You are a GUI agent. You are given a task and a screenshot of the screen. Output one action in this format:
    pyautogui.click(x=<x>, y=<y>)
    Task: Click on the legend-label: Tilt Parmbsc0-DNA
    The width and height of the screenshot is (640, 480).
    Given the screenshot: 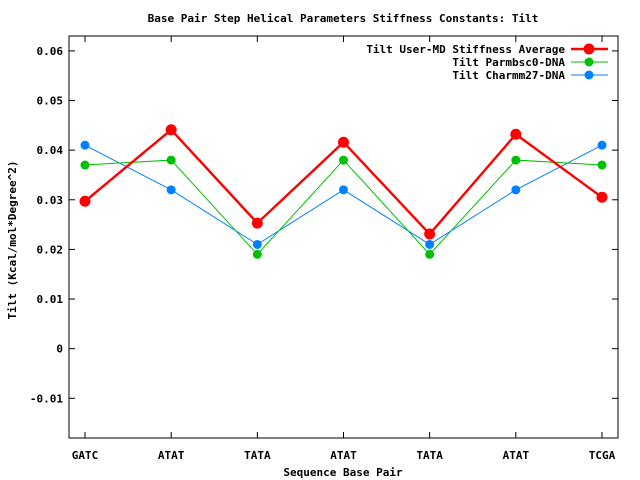 What is the action you would take?
    pyautogui.click(x=508, y=62)
    